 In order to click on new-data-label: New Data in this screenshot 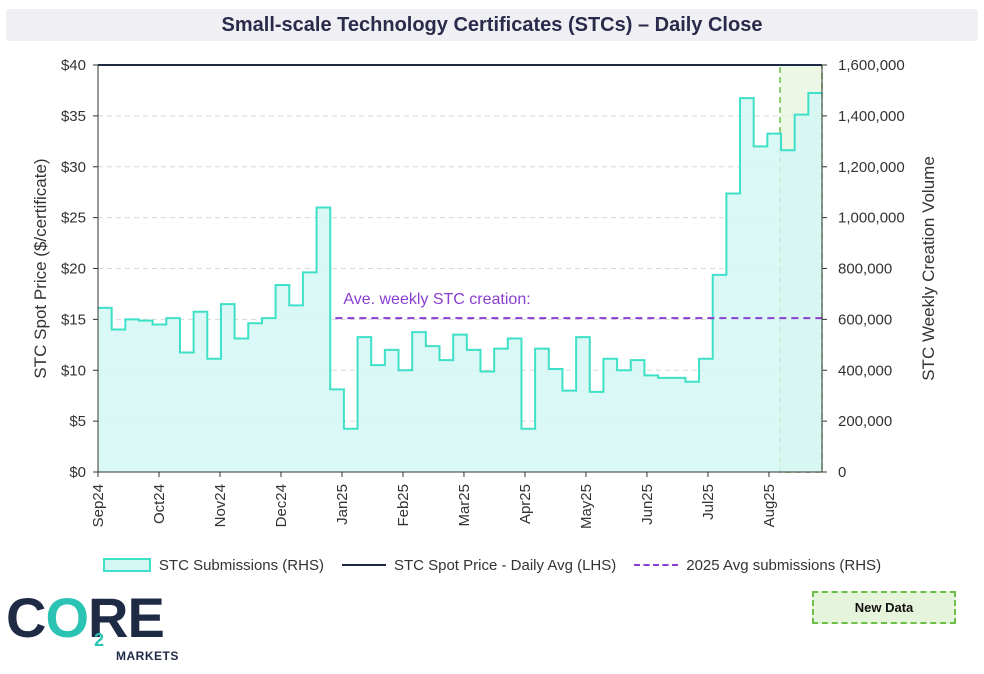, I will do `click(884, 607)`.